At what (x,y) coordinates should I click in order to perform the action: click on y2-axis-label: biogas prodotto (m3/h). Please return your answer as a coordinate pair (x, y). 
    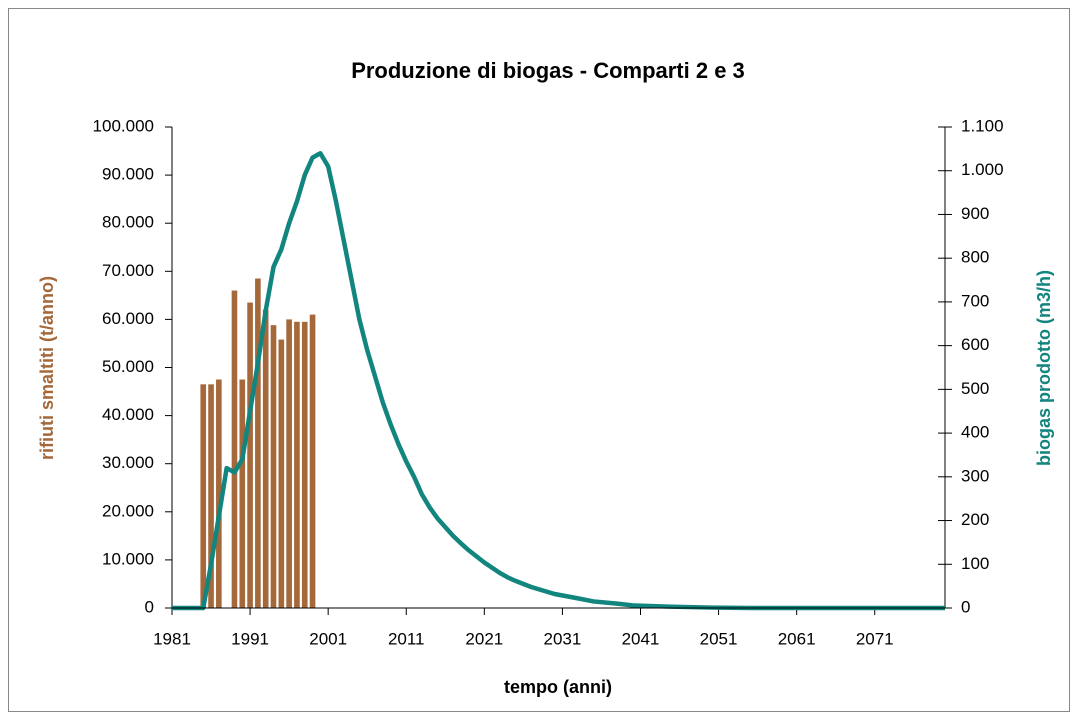
    Looking at the image, I should click on (1044, 368).